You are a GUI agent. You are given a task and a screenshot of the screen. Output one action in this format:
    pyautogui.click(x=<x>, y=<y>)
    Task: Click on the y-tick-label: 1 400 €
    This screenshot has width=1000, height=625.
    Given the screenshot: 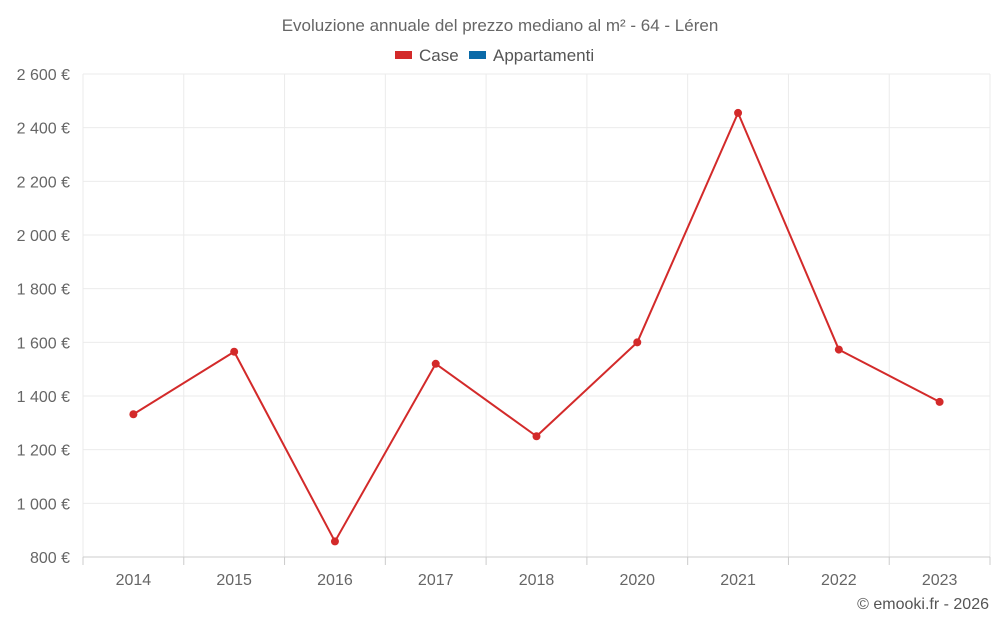 What is the action you would take?
    pyautogui.click(x=43, y=397)
    